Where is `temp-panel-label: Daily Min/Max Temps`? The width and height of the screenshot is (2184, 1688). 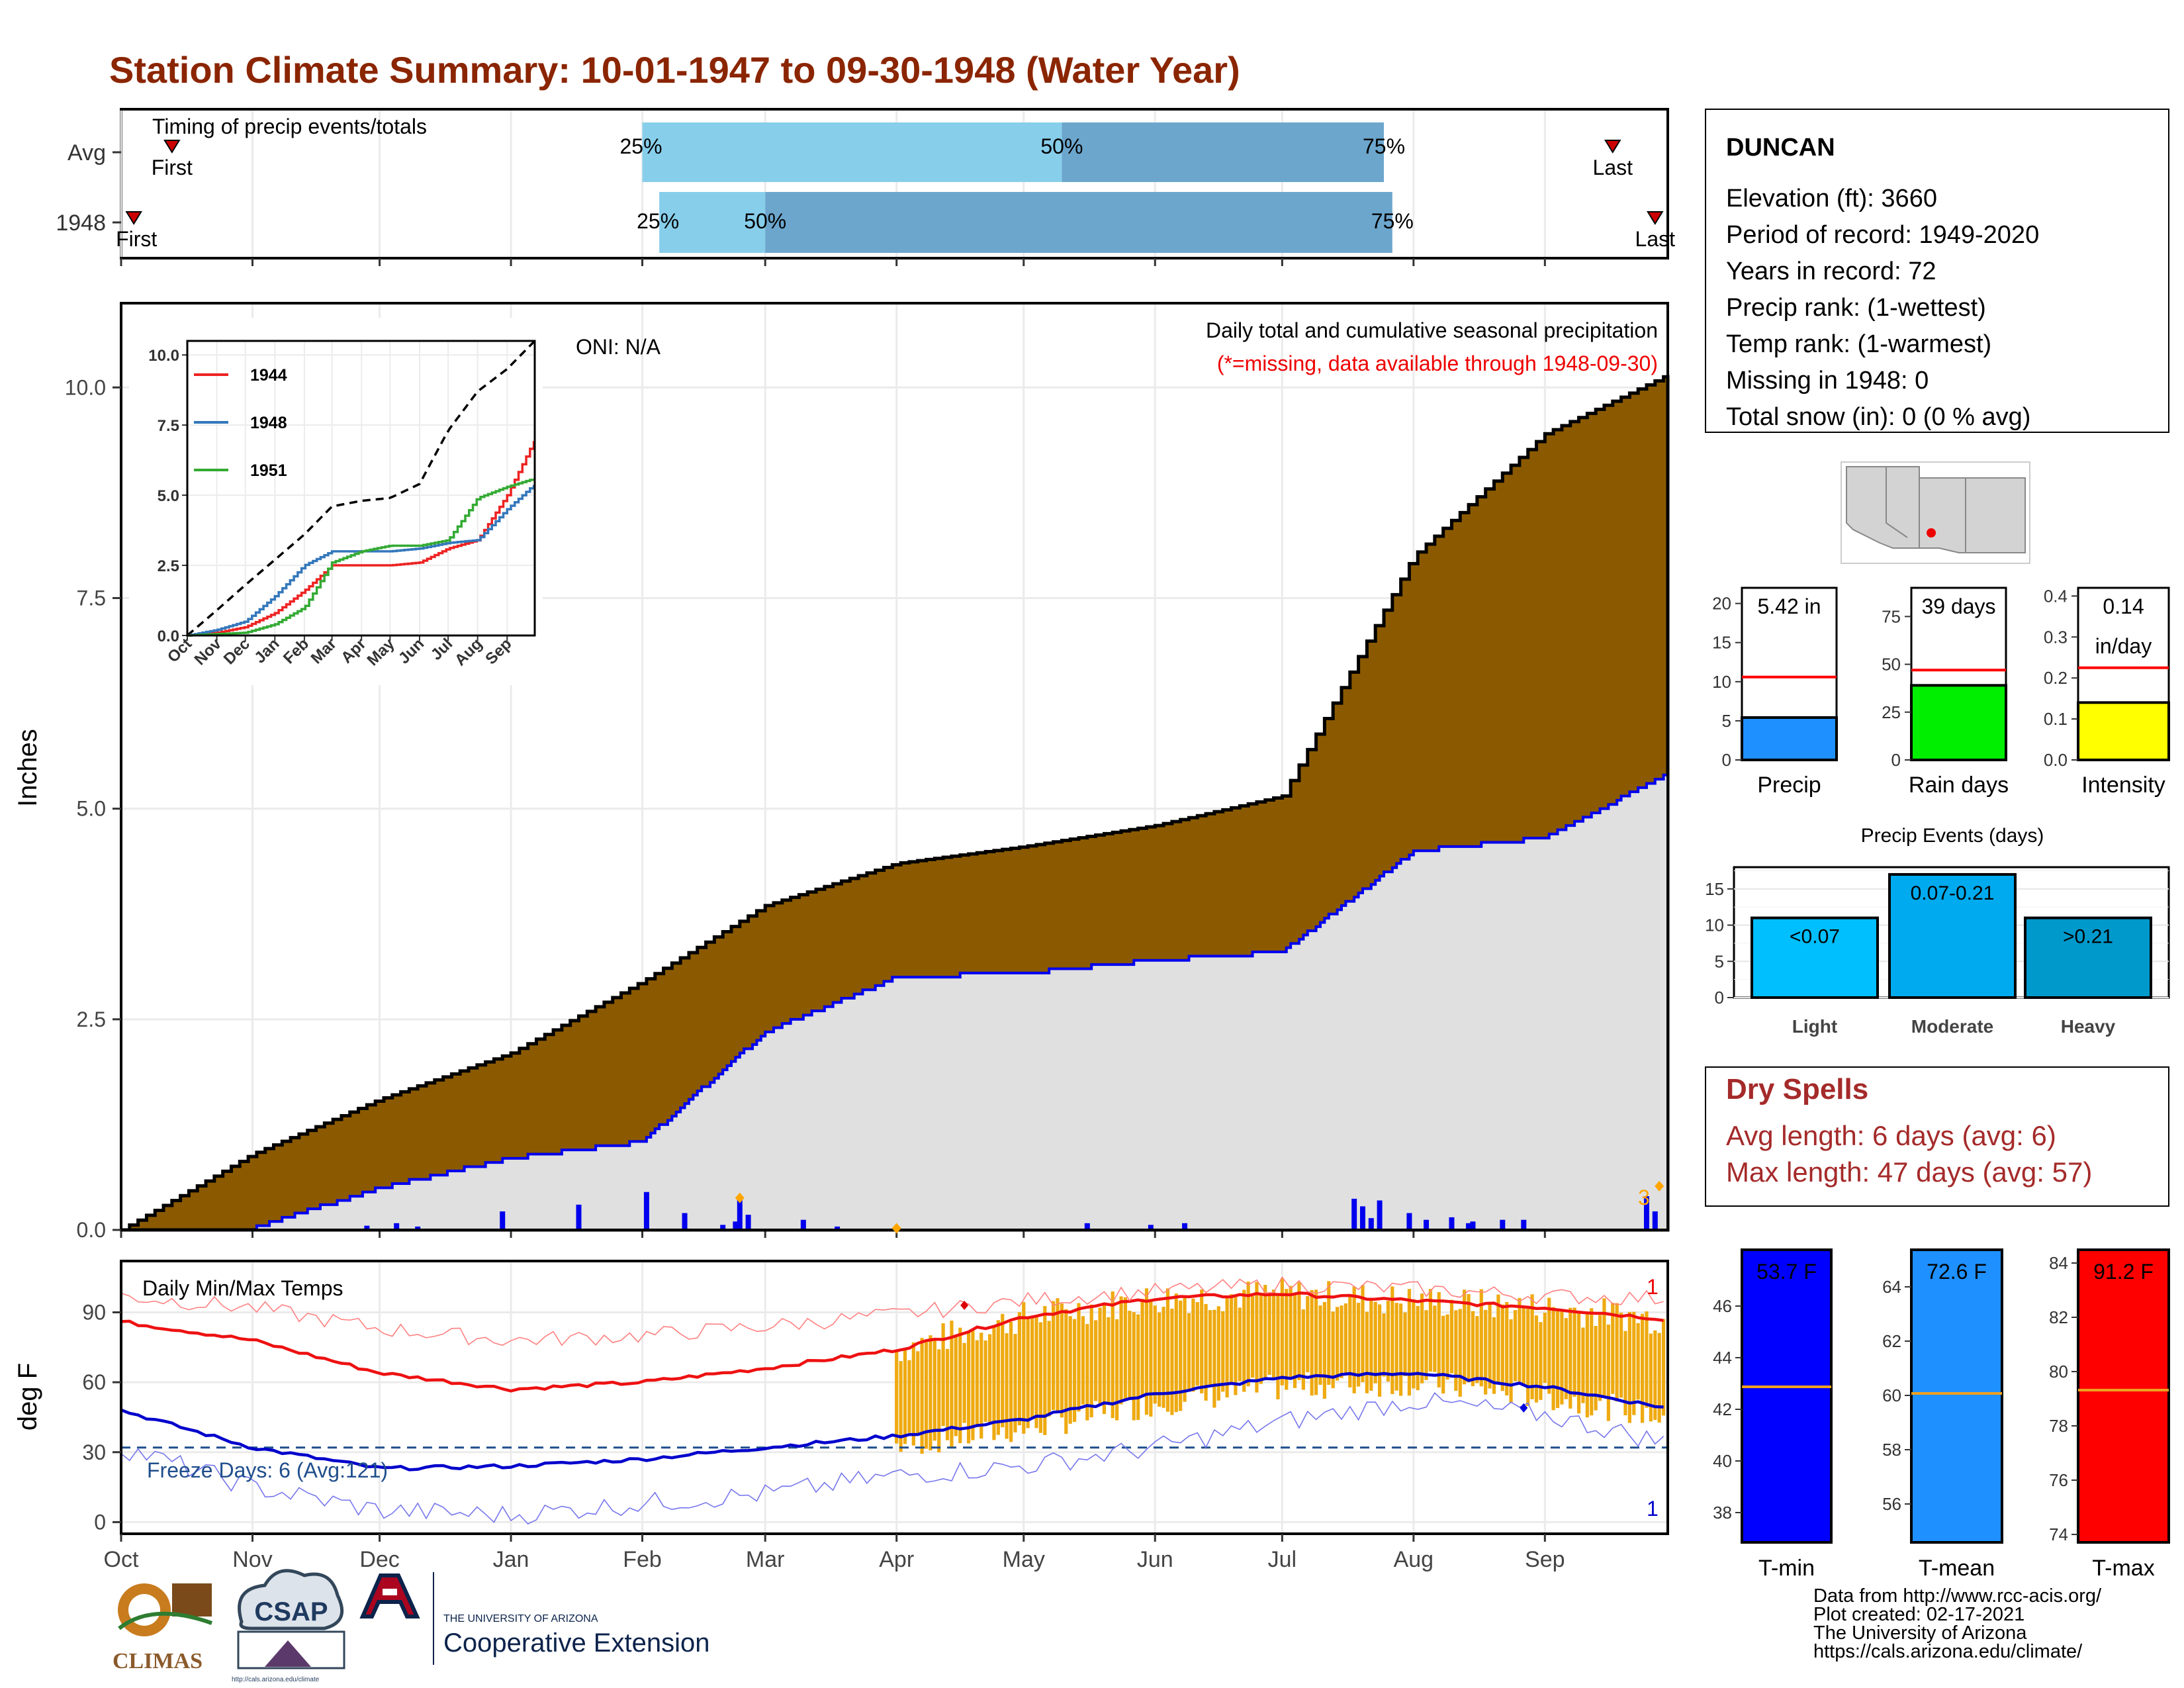
temp-panel-label: Daily Min/Max Temps is located at coordinates (242, 1288).